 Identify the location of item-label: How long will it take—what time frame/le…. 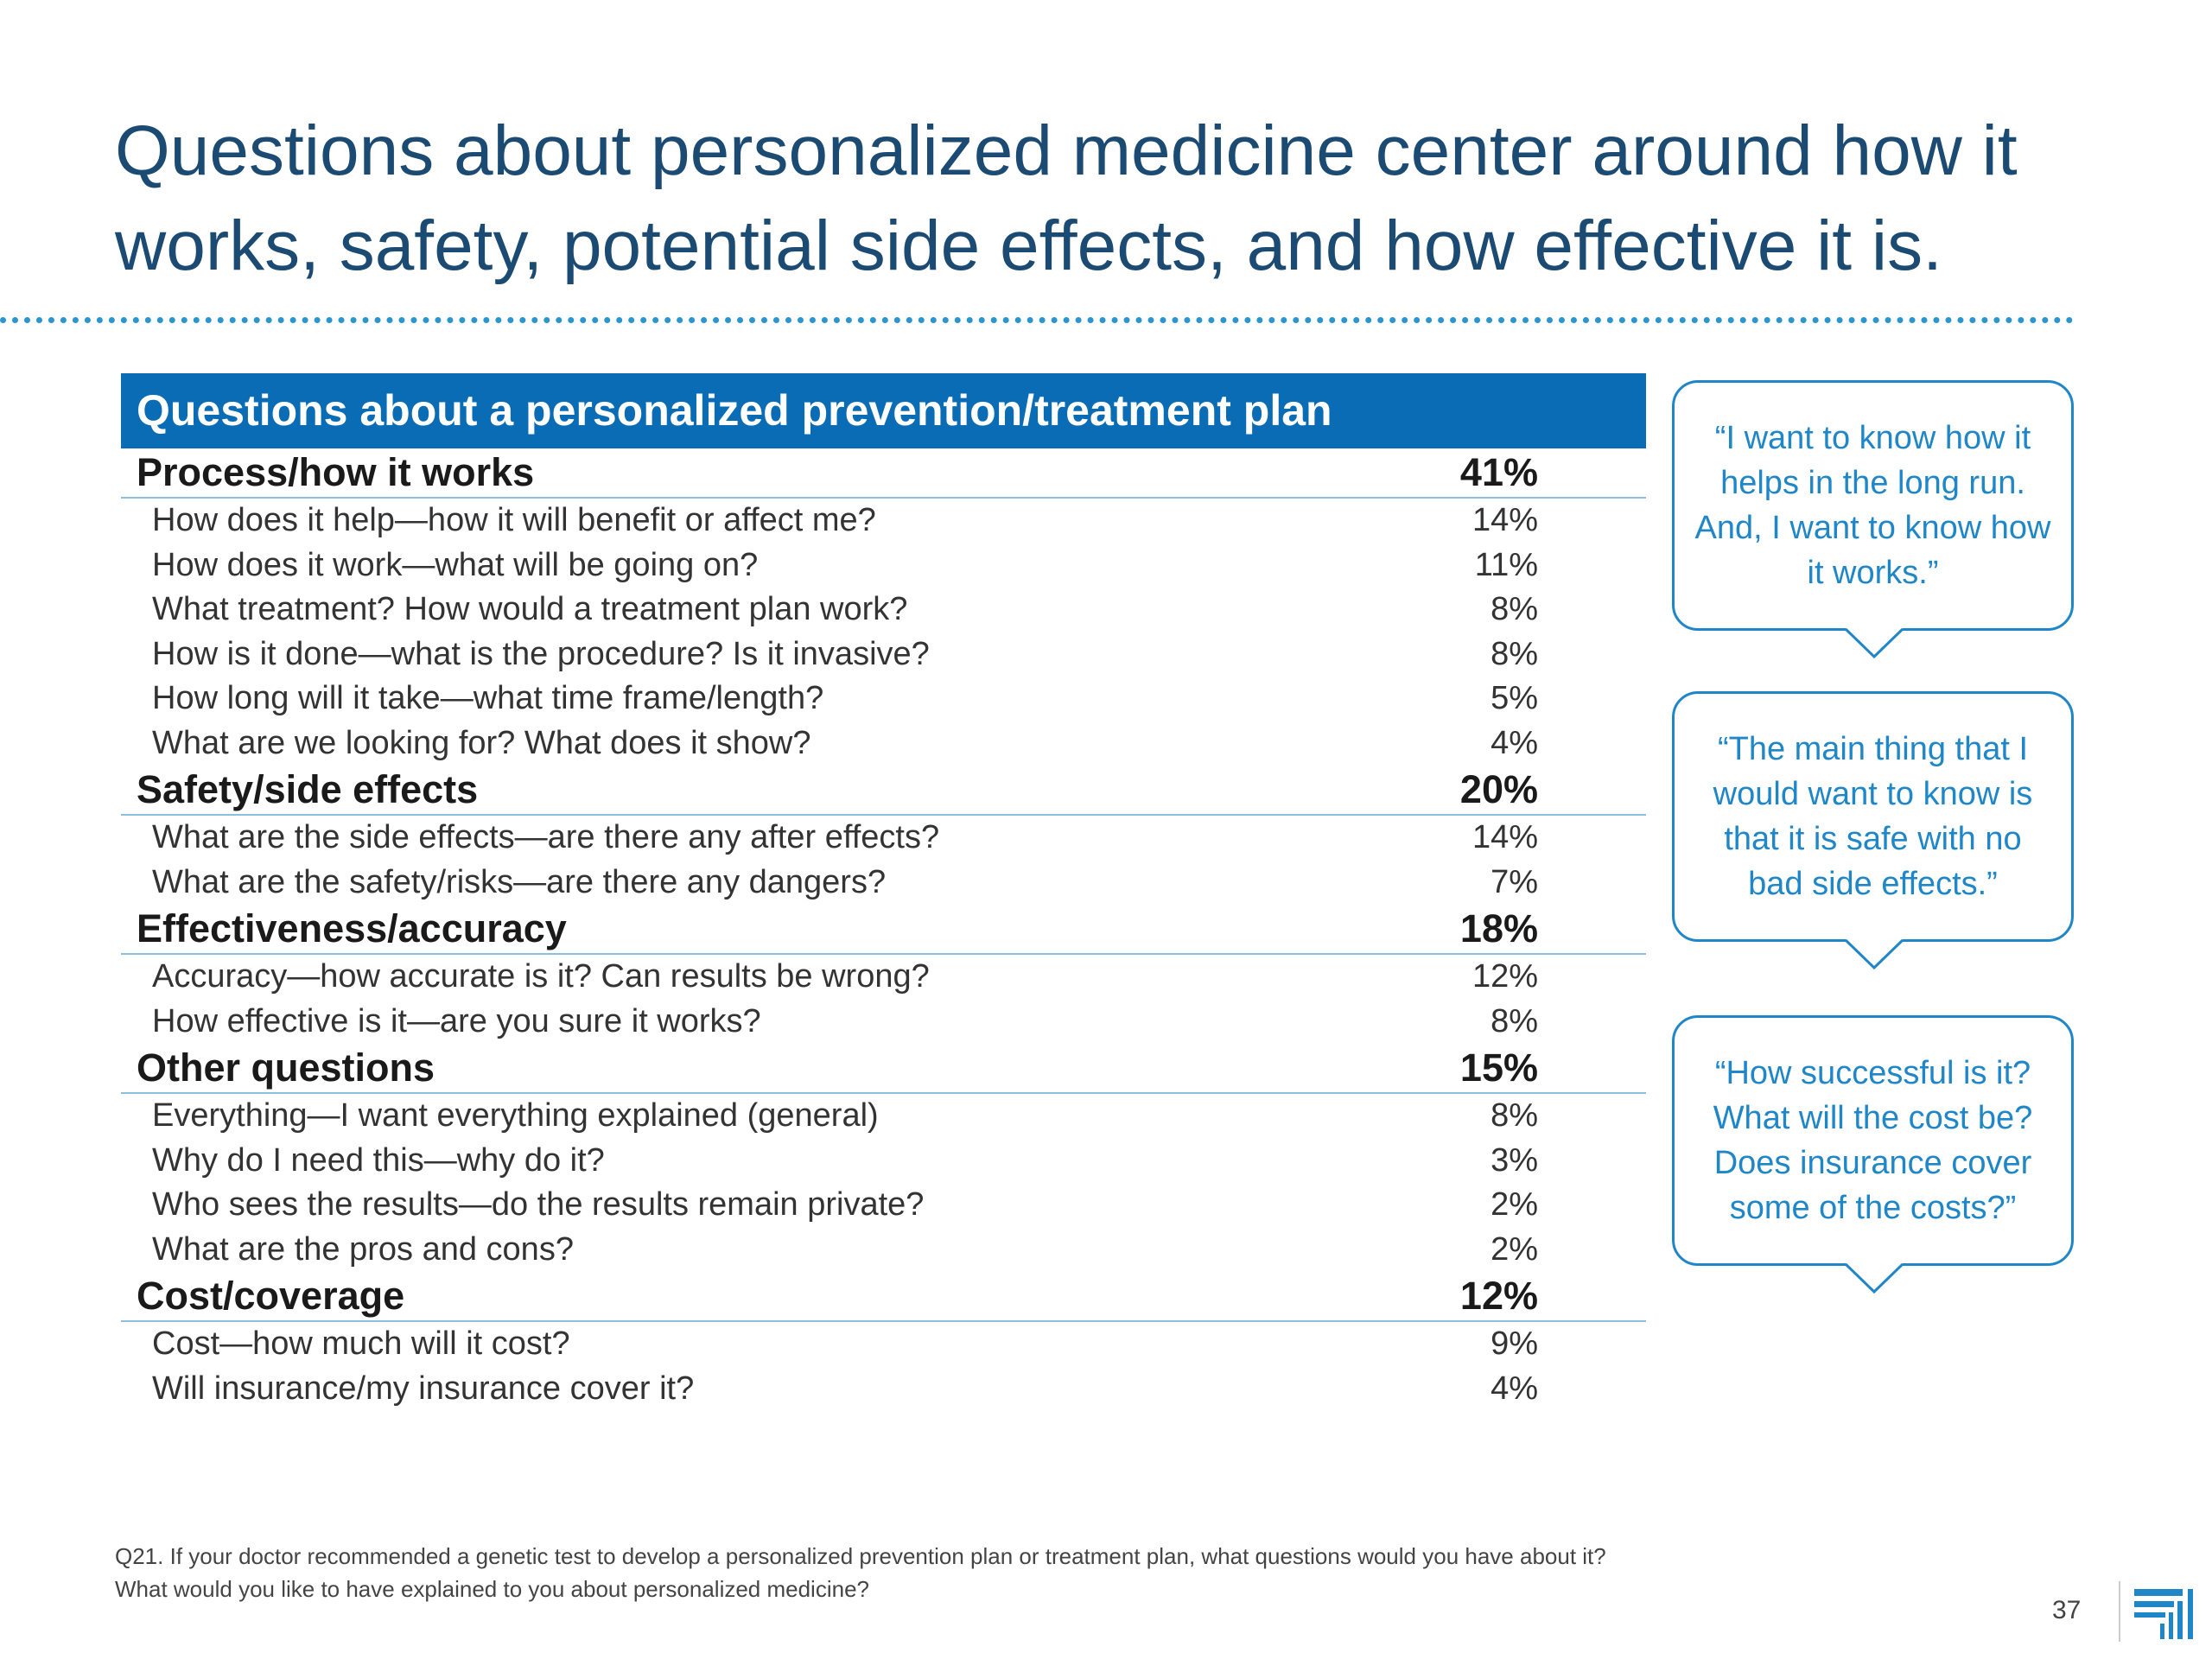
(488, 698).